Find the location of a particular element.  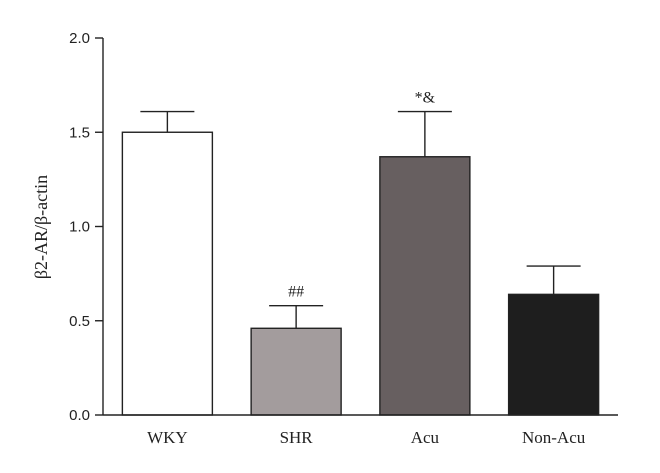

y-tick-label: 0.0 is located at coordinates (79, 415).